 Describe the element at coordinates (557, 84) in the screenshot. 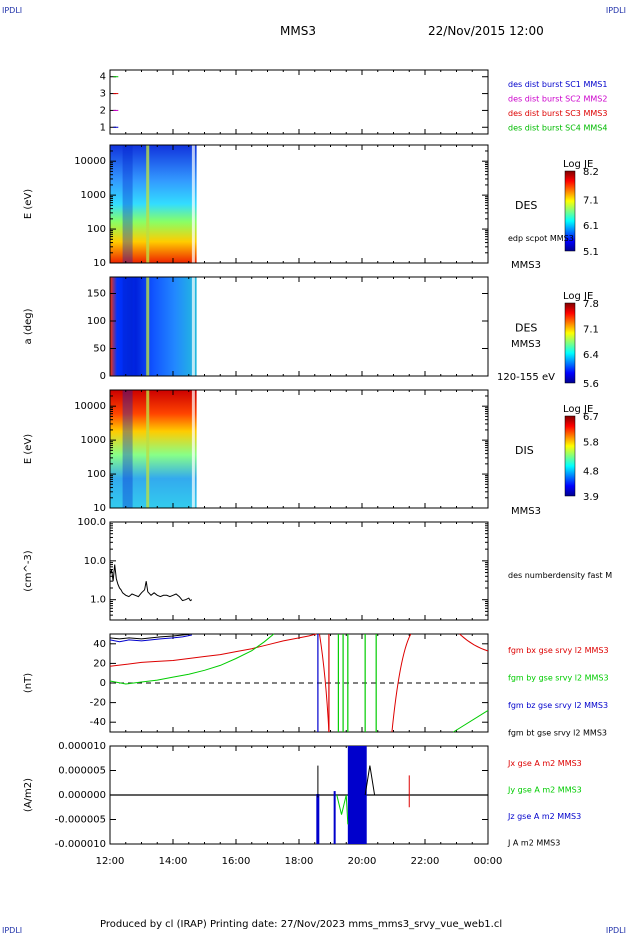

I see `availability-legend-entry: des dist burst SC1 MMS1` at that location.